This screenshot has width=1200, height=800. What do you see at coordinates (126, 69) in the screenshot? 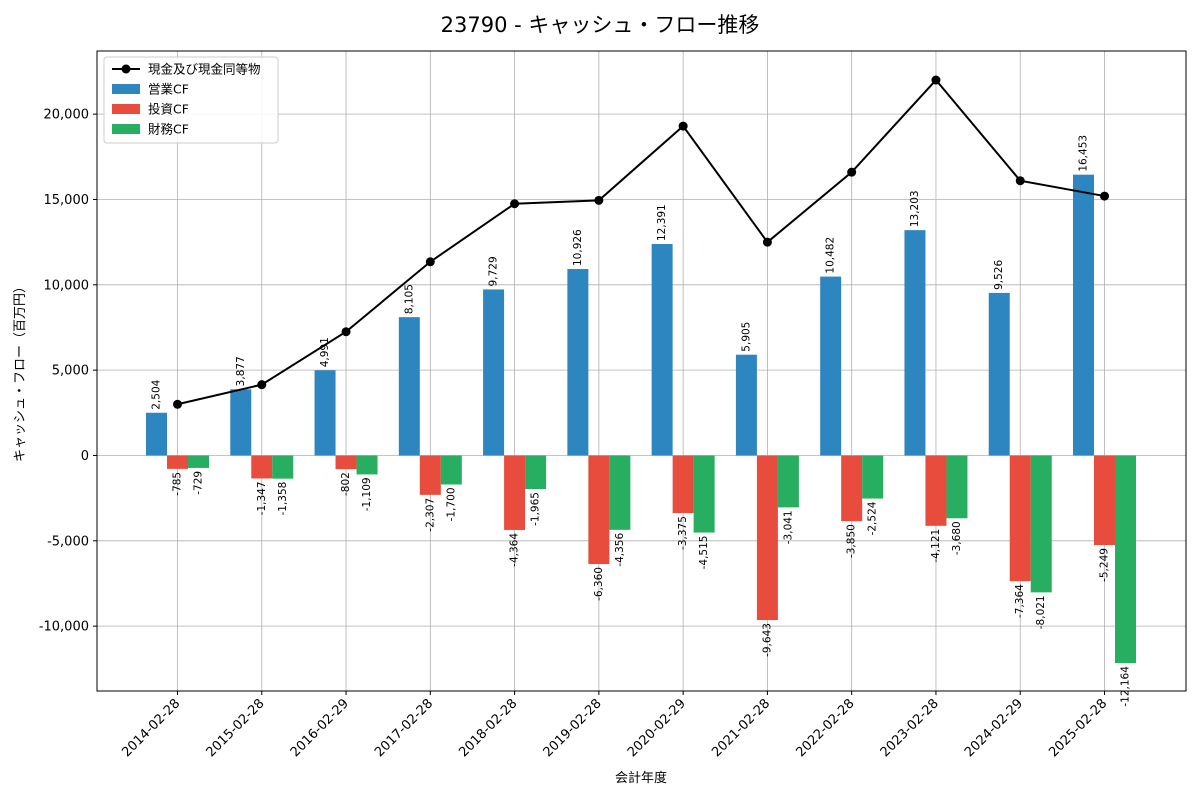
I see `legend-marker` at bounding box center [126, 69].